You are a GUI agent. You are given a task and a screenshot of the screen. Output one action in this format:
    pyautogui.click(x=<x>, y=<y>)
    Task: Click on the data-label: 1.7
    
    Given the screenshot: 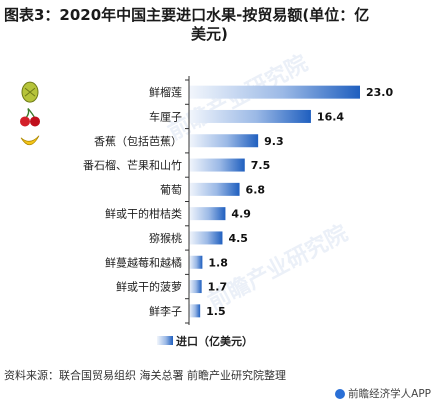 What is the action you would take?
    pyautogui.click(x=218, y=287)
    